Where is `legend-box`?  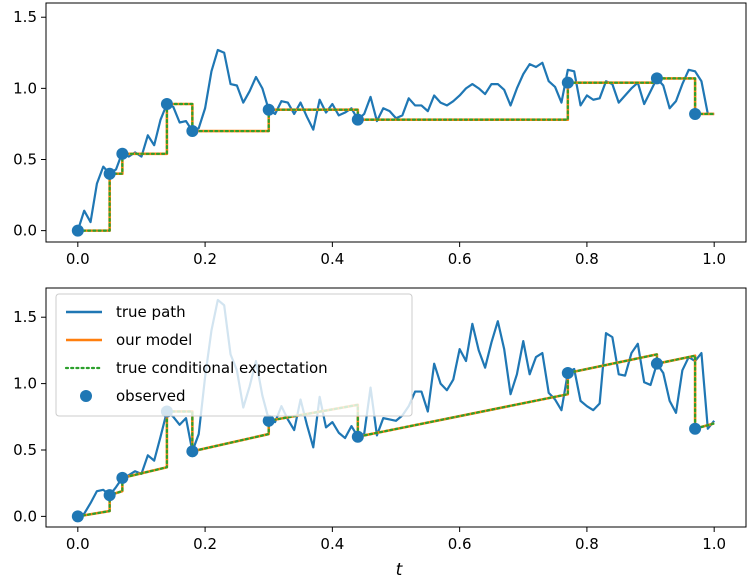 legend-box is located at coordinates (234, 355).